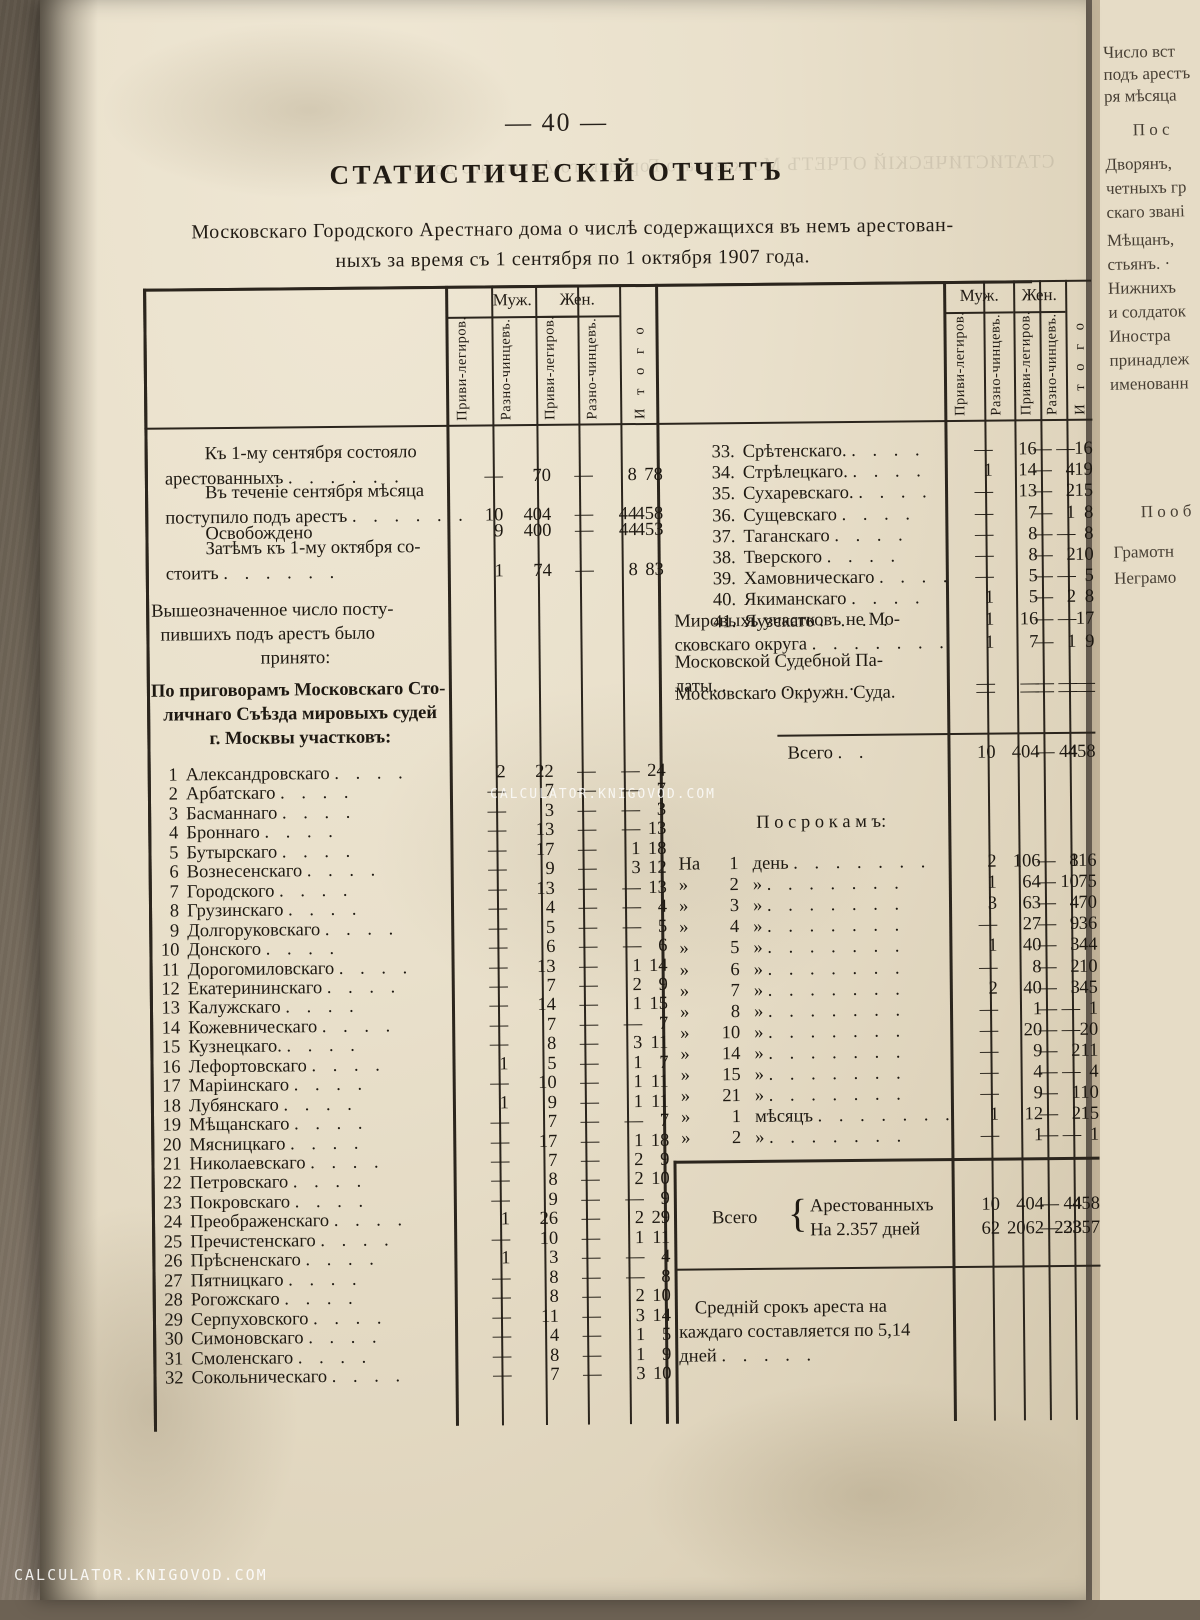 The height and width of the screenshot is (1620, 1200). I want to click on header-privileged-female: Приви-легиров., so click(550, 367).